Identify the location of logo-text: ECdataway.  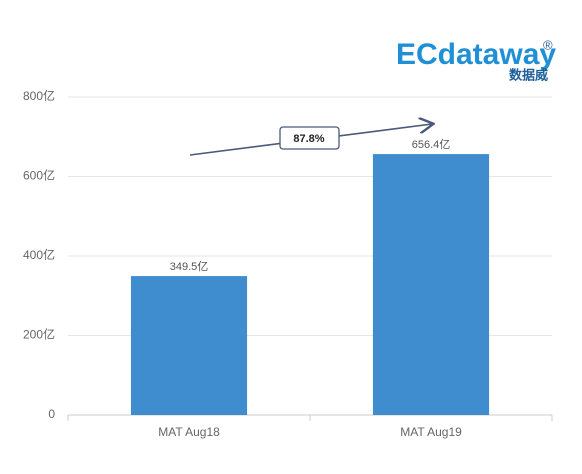
(476, 54).